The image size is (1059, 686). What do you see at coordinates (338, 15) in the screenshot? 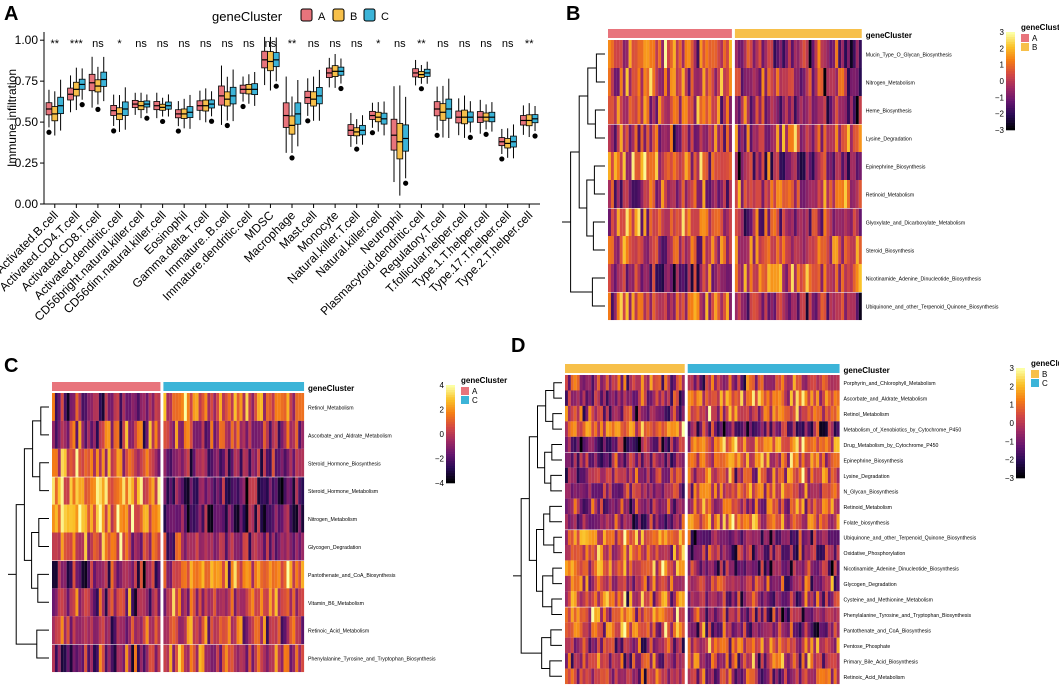
I see `legend-swatch-b` at bounding box center [338, 15].